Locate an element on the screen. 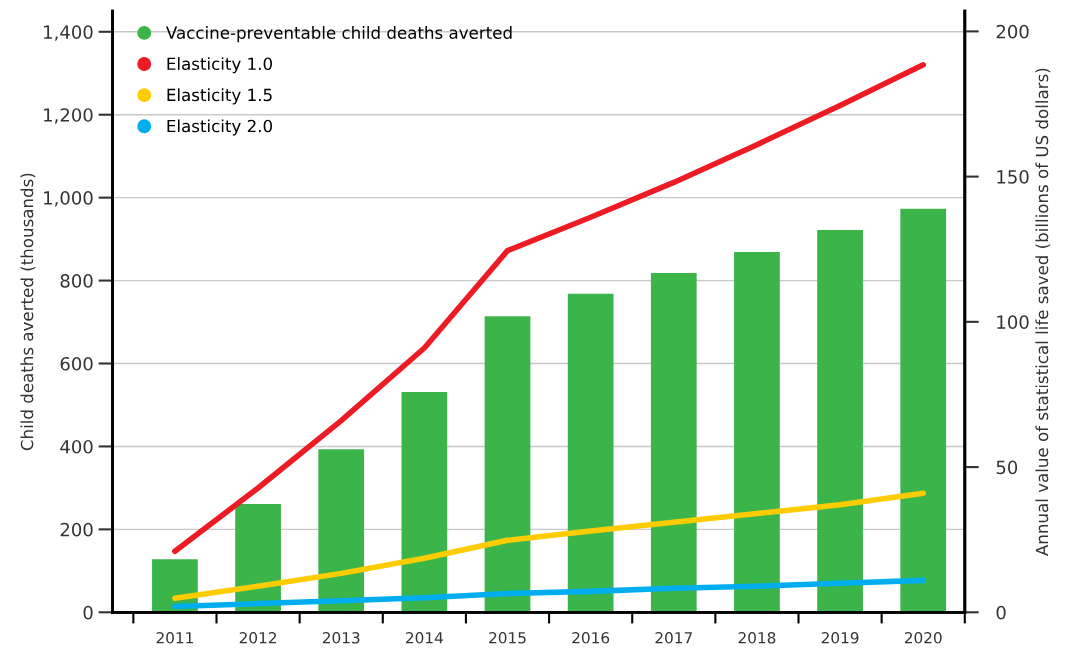 Image resolution: width=1072 pixels, height=650 pixels. legend-label: Elasticity 1.0 is located at coordinates (220, 65).